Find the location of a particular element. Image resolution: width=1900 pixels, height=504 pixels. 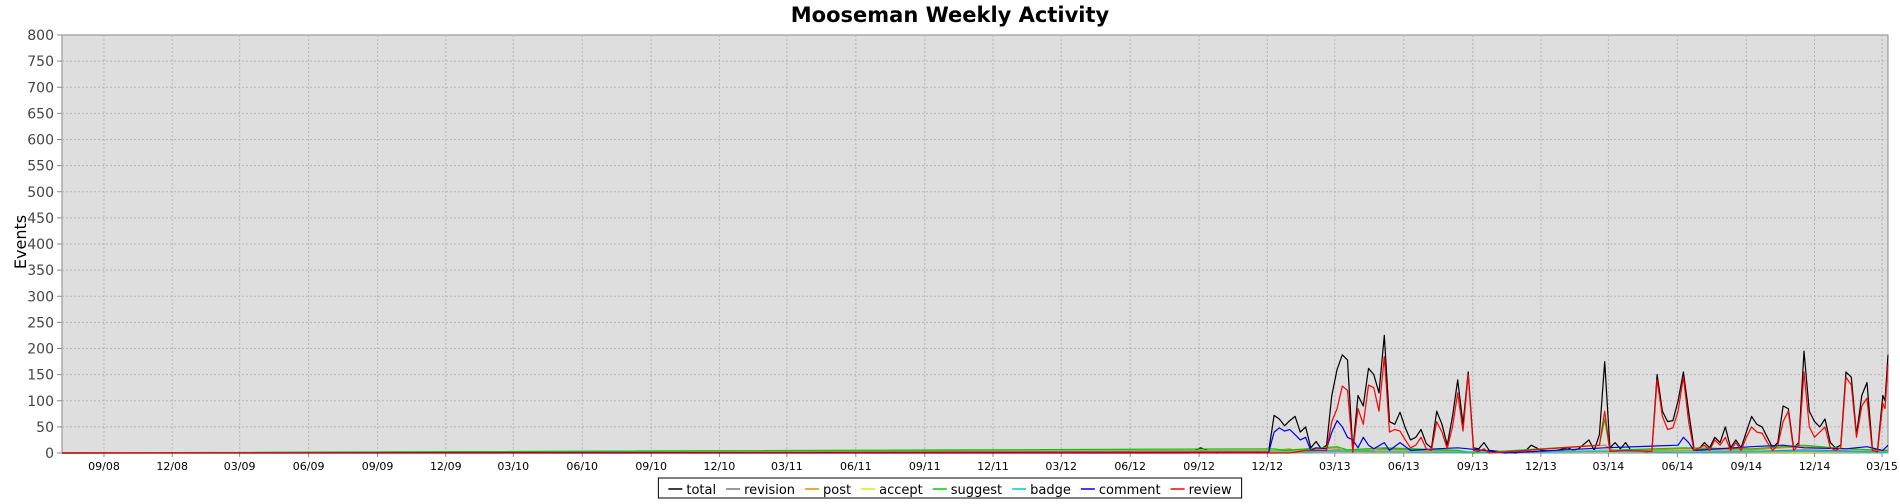

x-tick-label: 09/11 is located at coordinates (925, 466).